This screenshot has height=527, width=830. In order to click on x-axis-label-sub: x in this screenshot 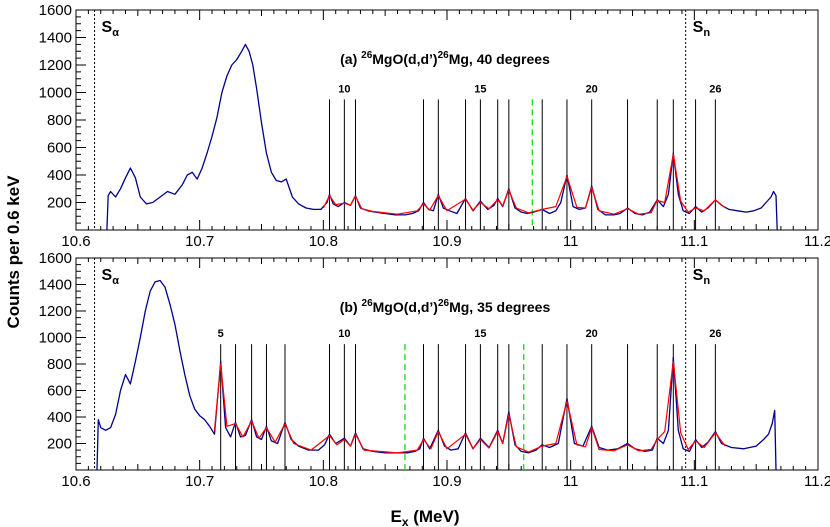, I will do `click(405, 521)`.